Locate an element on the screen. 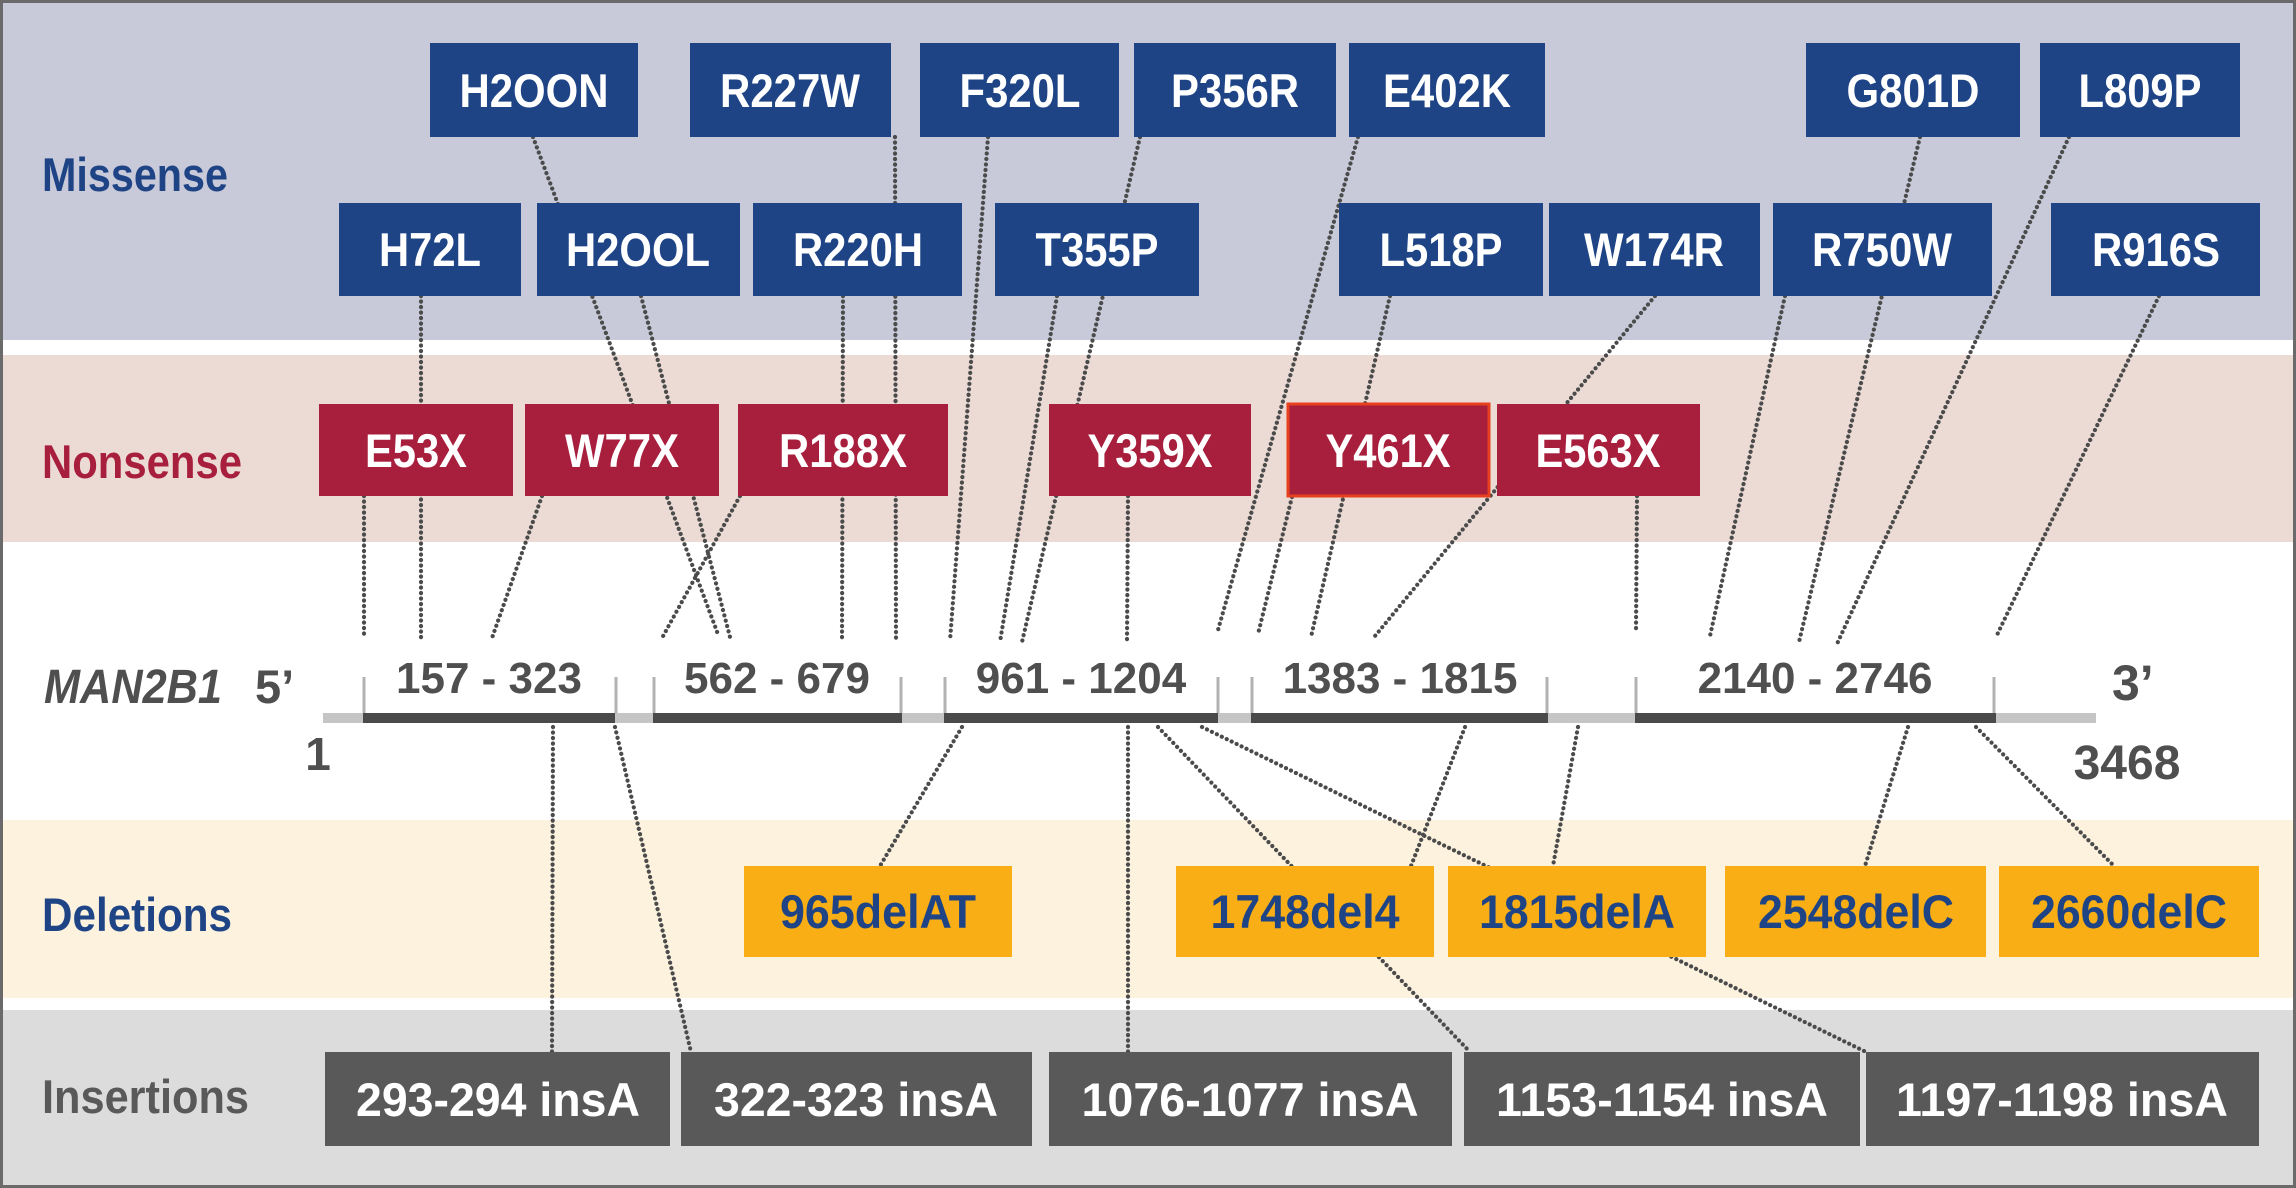 This screenshot has width=2296, height=1188. svg-text: 322-323 insA is located at coordinates (856, 1099).